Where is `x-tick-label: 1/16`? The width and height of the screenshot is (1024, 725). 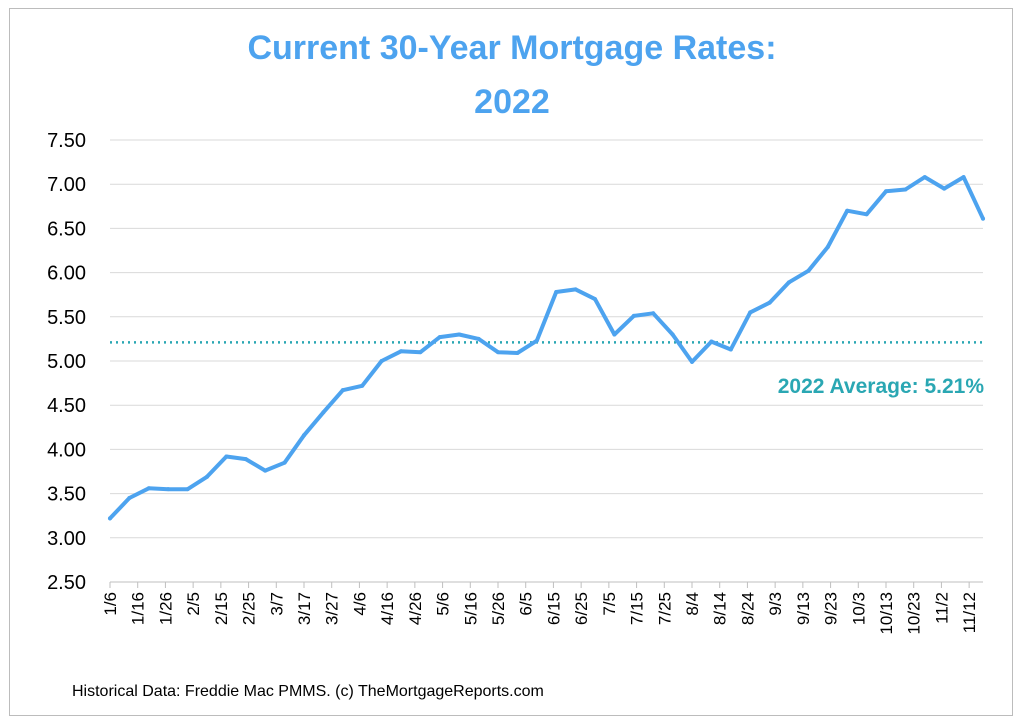
x-tick-label: 1/16 is located at coordinates (138, 608).